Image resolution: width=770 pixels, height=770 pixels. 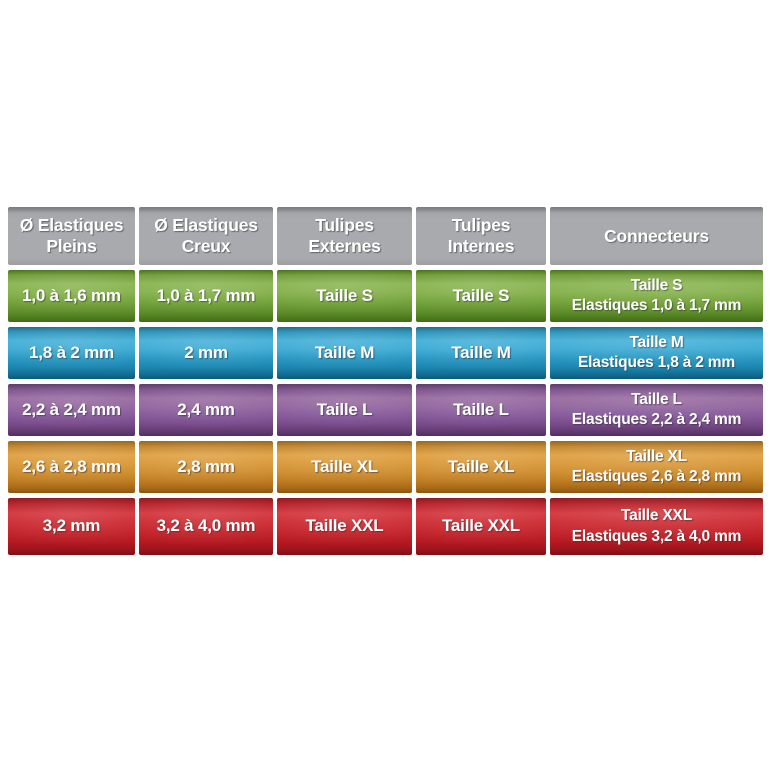 I want to click on cell-connecteur-l: Taille L Elastiques 2,2 à 2,4 mm, so click(x=656, y=410).